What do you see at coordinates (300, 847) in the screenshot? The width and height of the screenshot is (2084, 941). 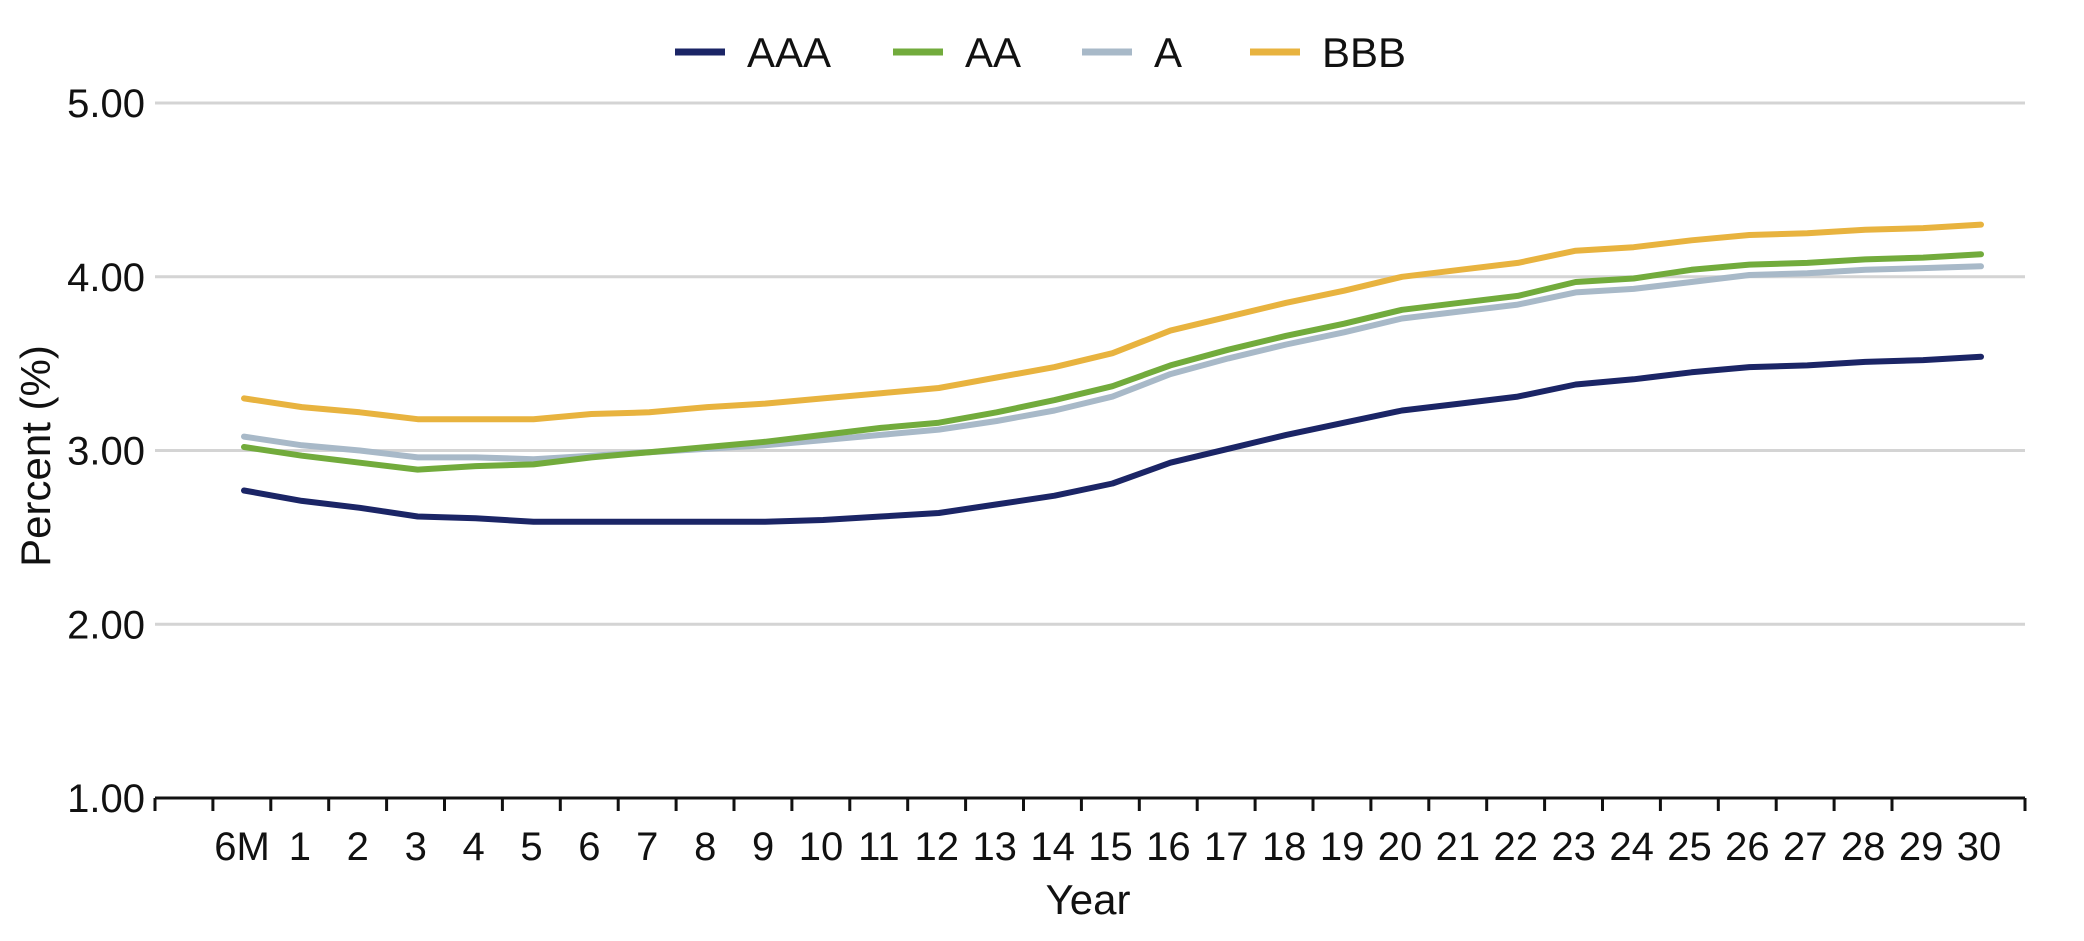 I see `x-tick-label: 1` at bounding box center [300, 847].